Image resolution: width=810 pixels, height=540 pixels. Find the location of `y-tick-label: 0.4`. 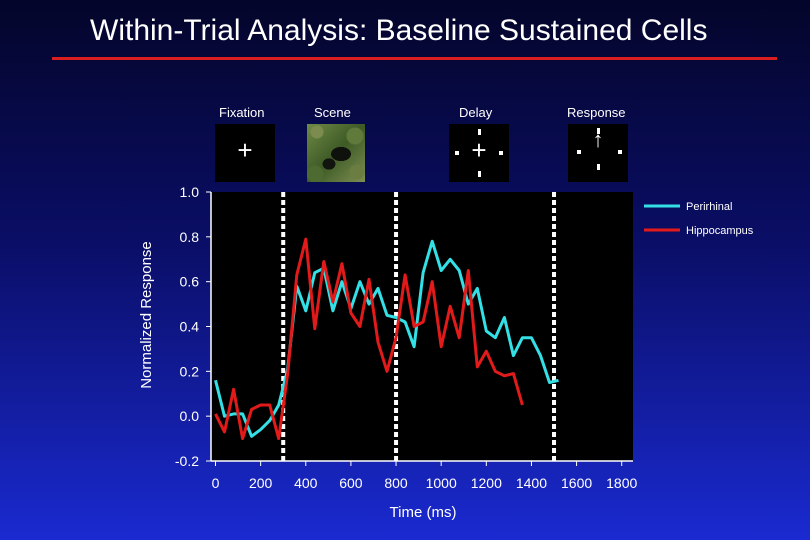

y-tick-label: 0.4 is located at coordinates (190, 327).